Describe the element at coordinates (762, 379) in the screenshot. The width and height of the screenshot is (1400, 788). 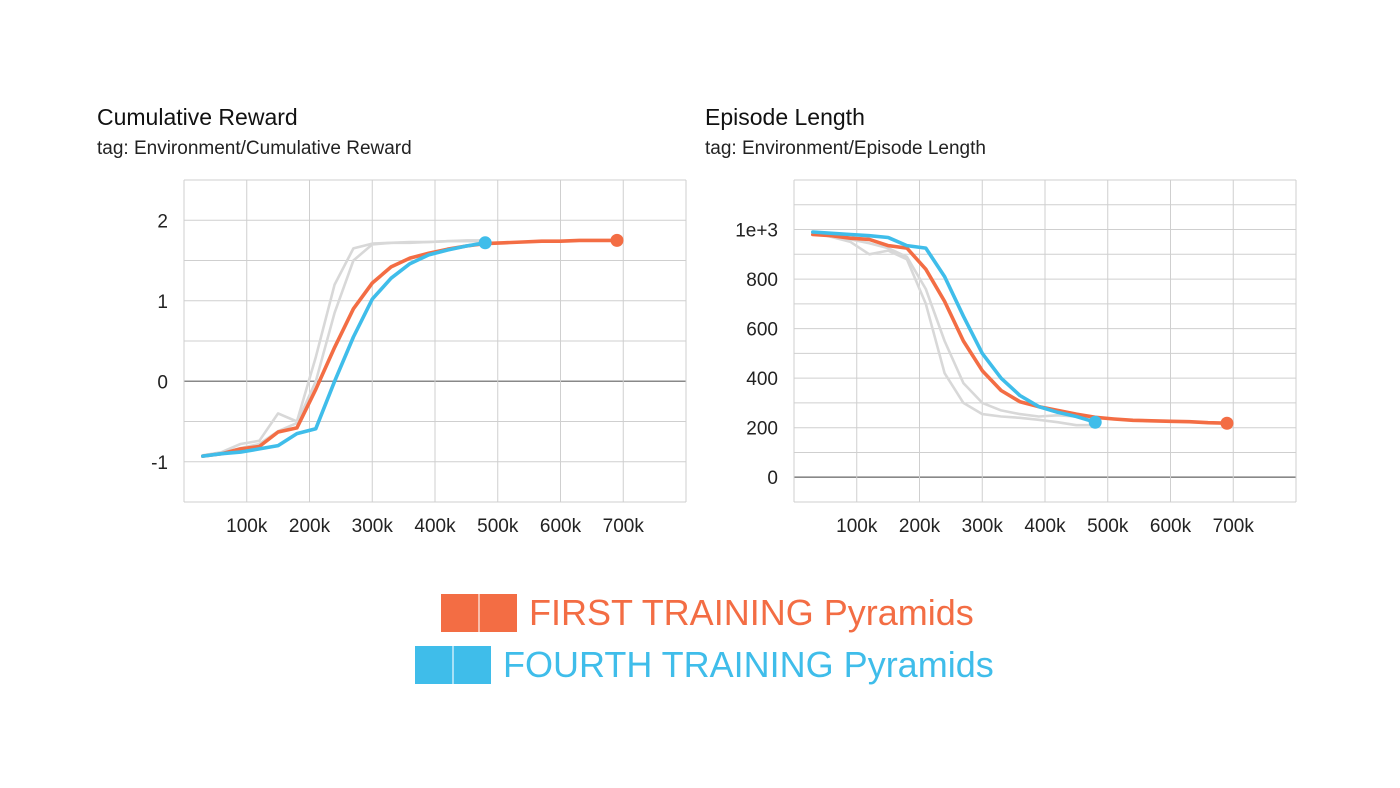
I see `y-tick-label: 400` at that location.